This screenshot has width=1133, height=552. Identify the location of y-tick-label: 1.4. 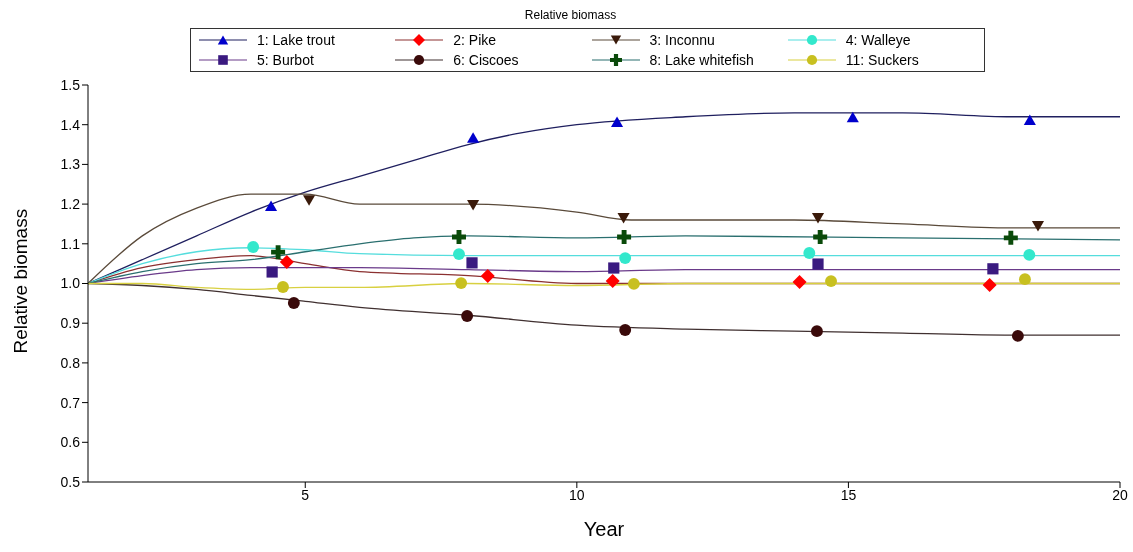
(70, 124).